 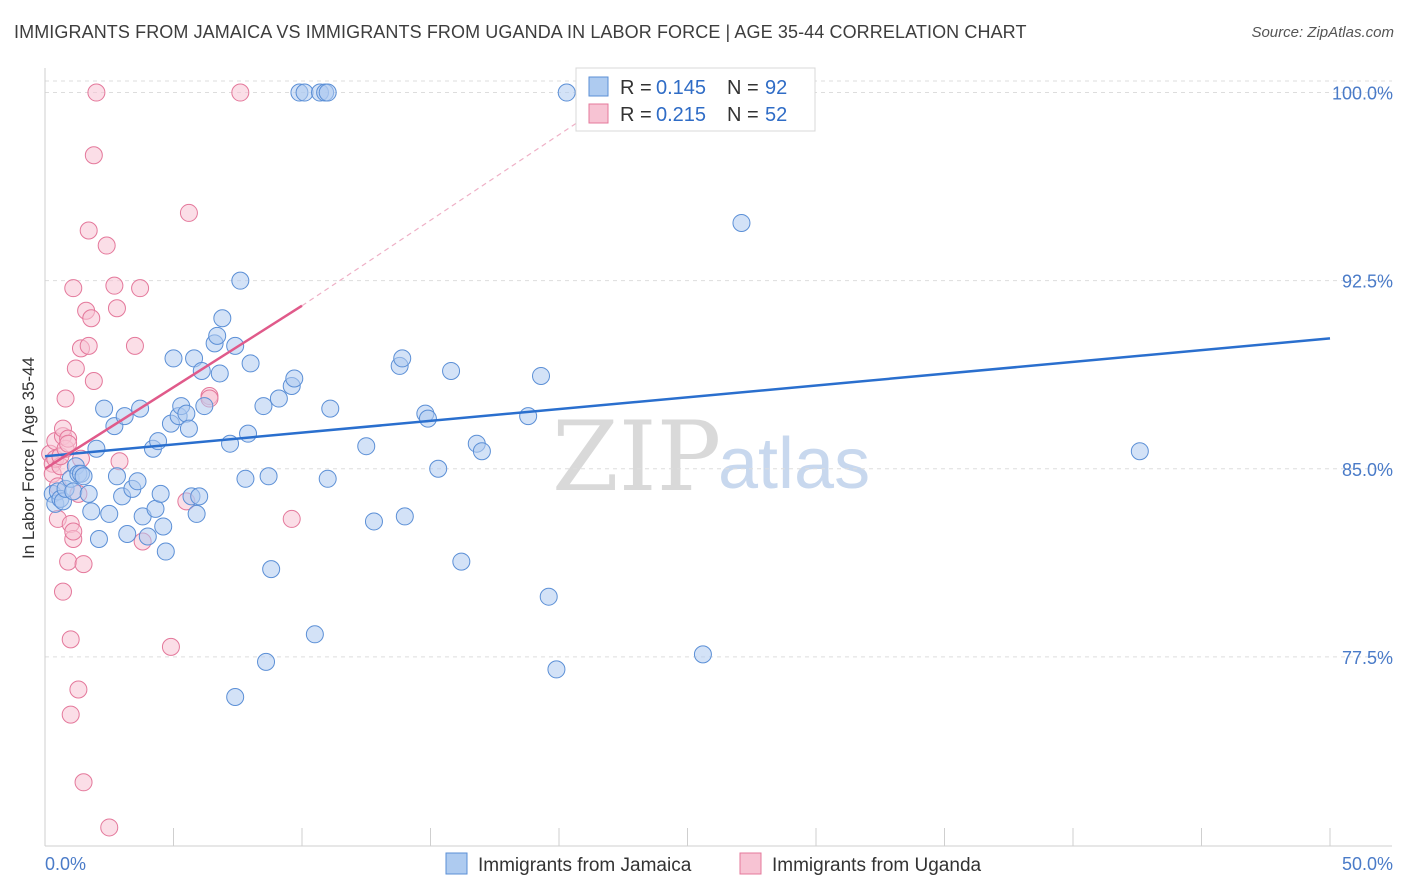 What do you see at coordinates (776, 115) in the screenshot?
I see `legend-n-value-uganda: 52` at bounding box center [776, 115].